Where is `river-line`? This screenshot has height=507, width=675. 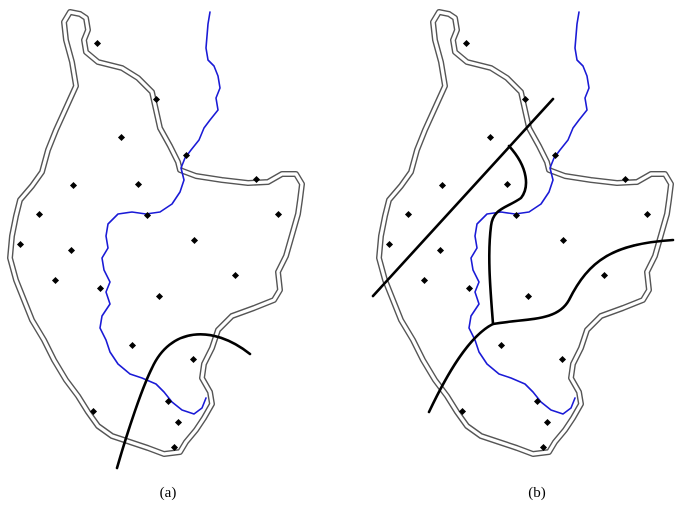
river-line is located at coordinates (529, 213).